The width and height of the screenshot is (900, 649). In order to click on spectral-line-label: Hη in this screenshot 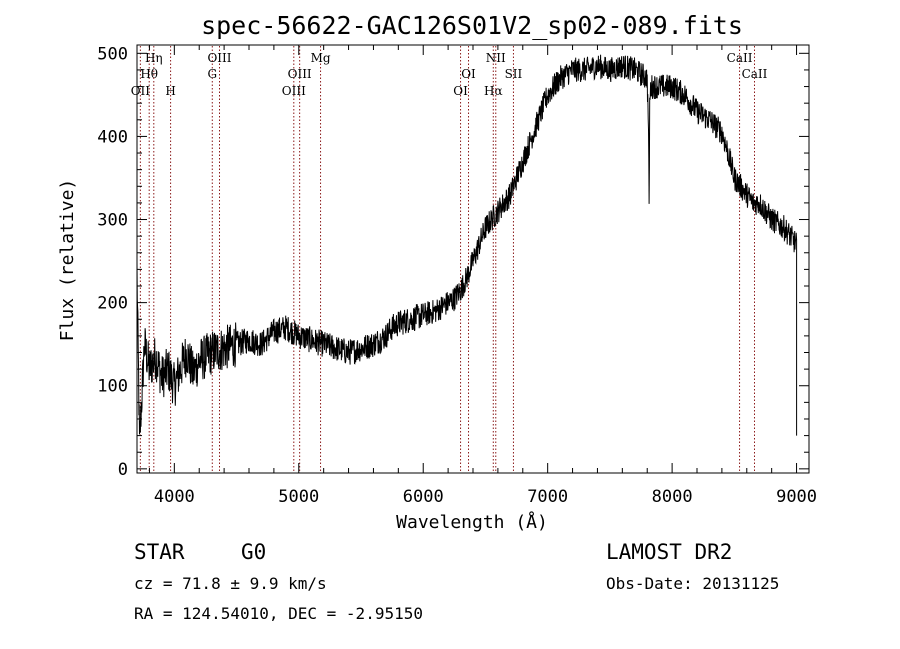, I will do `click(154, 58)`.